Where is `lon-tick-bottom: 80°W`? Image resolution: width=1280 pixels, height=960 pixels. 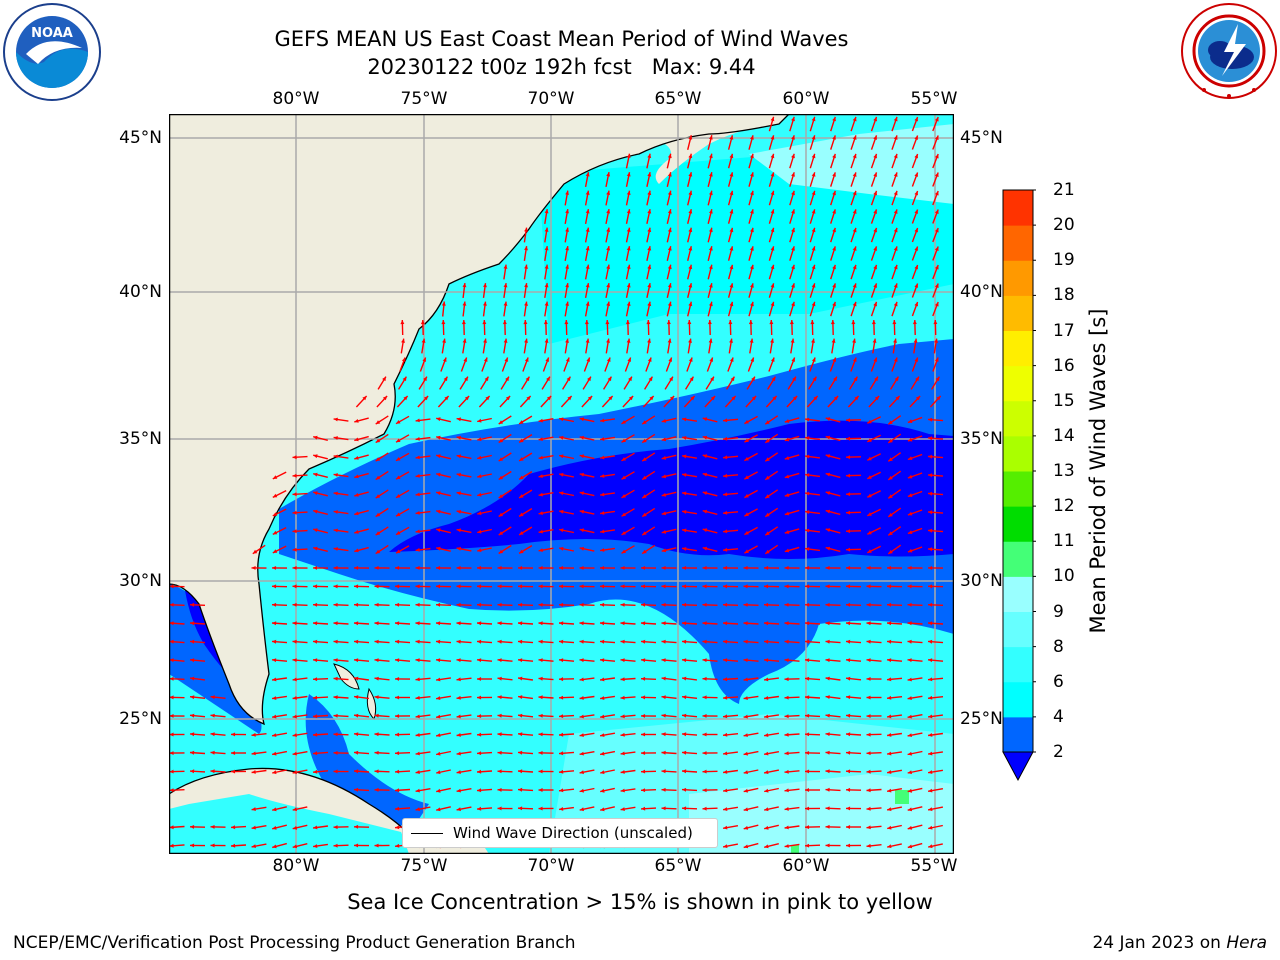 lon-tick-bottom: 80°W is located at coordinates (296, 866).